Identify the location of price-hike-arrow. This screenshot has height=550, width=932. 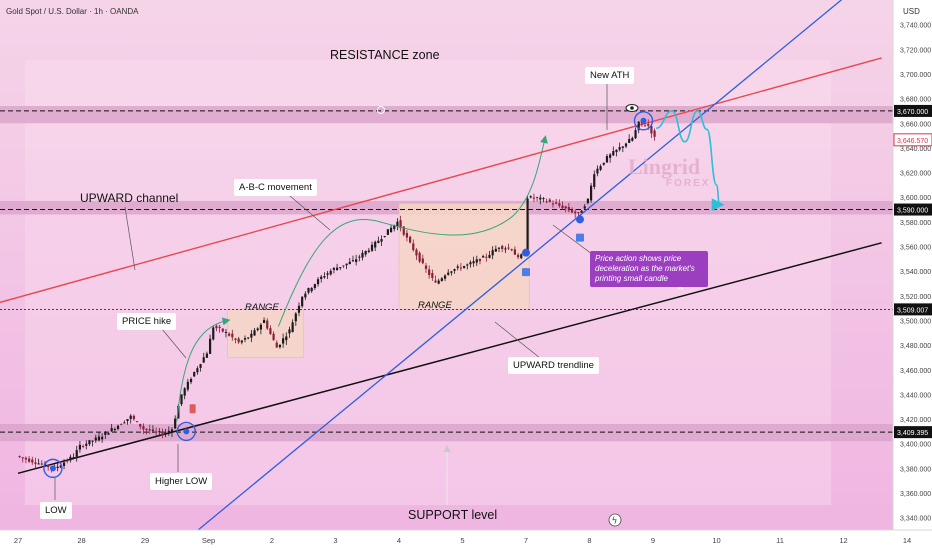
(203, 369).